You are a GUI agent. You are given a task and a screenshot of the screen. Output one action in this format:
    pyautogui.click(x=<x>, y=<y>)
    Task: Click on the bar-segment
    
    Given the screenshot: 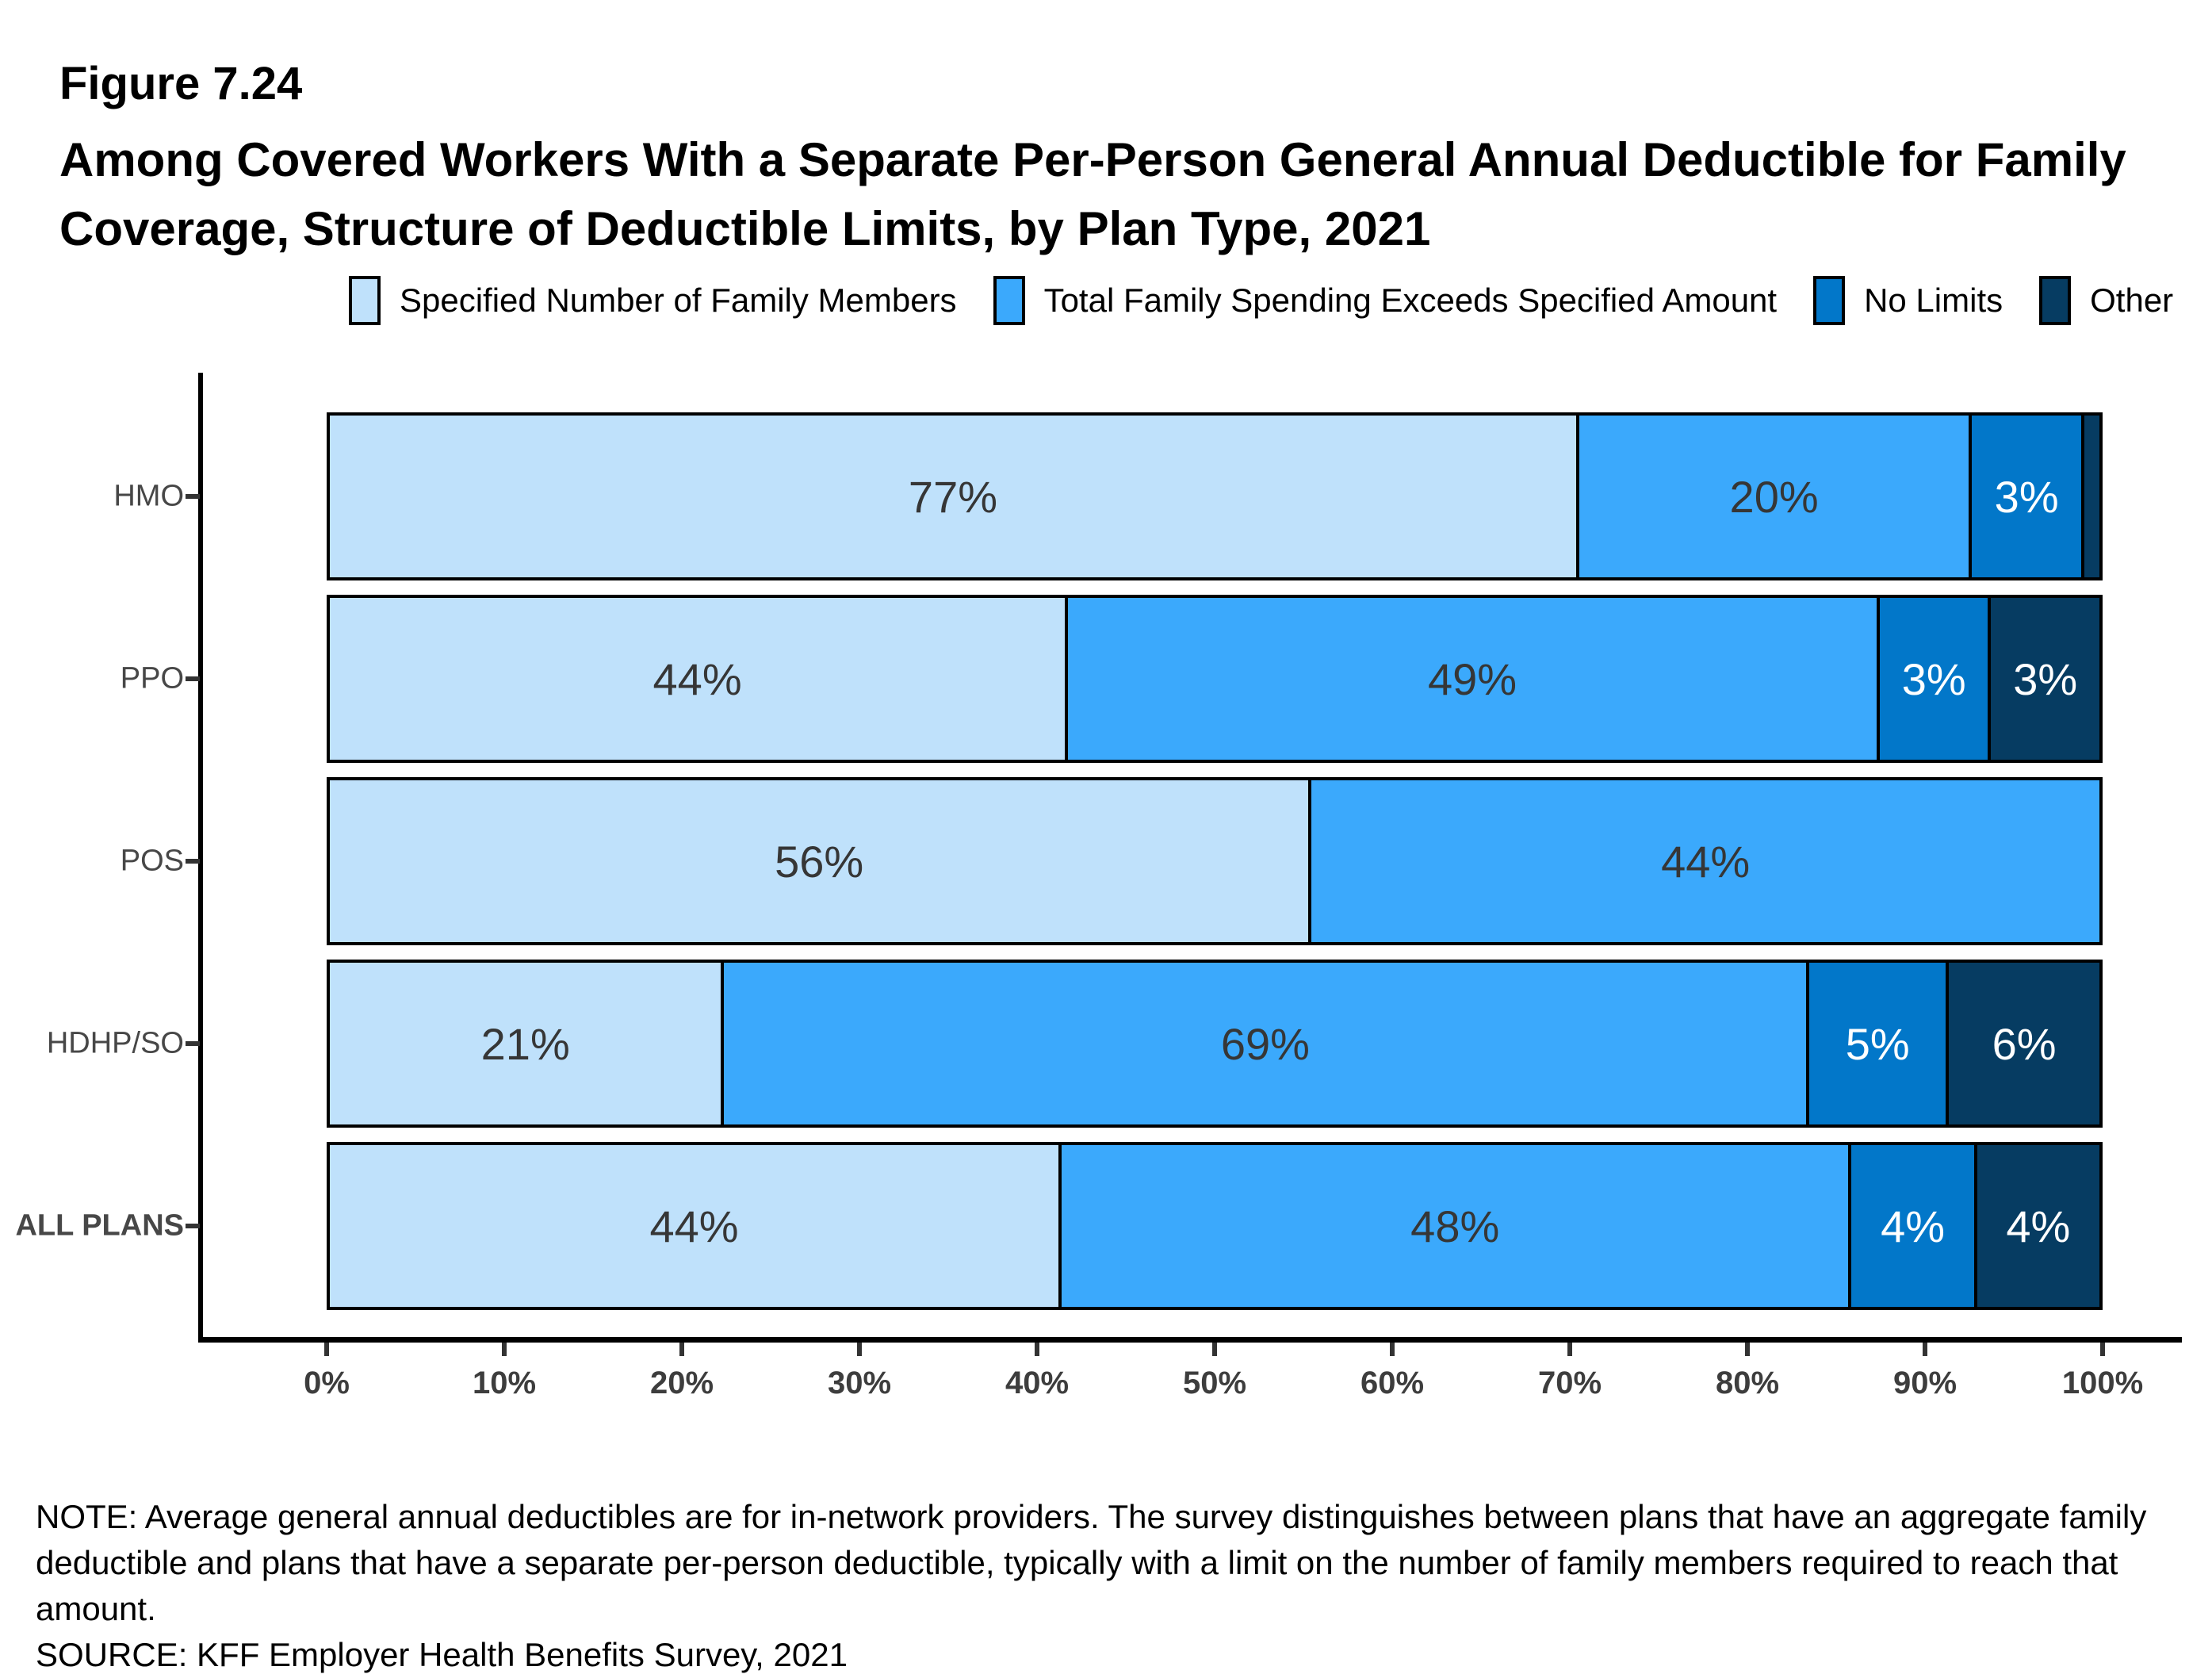 What is the action you would take?
    pyautogui.click(x=2090, y=496)
    